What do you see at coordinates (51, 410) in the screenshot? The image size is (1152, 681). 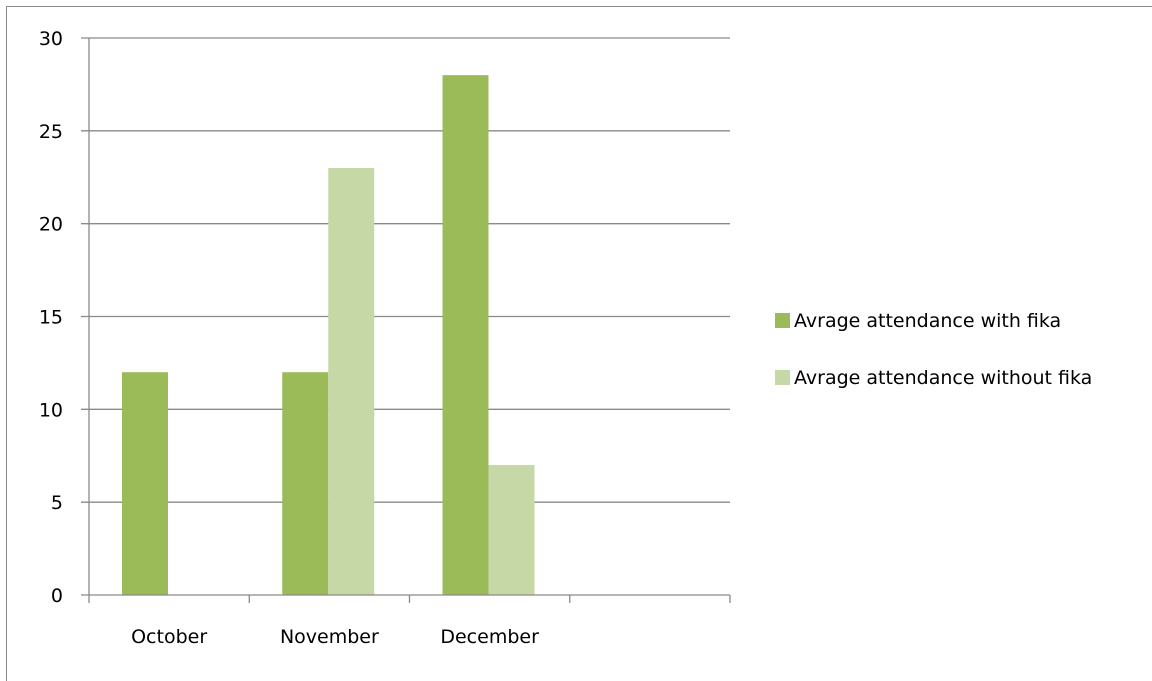 I see `y-tick-label-10: 10` at bounding box center [51, 410].